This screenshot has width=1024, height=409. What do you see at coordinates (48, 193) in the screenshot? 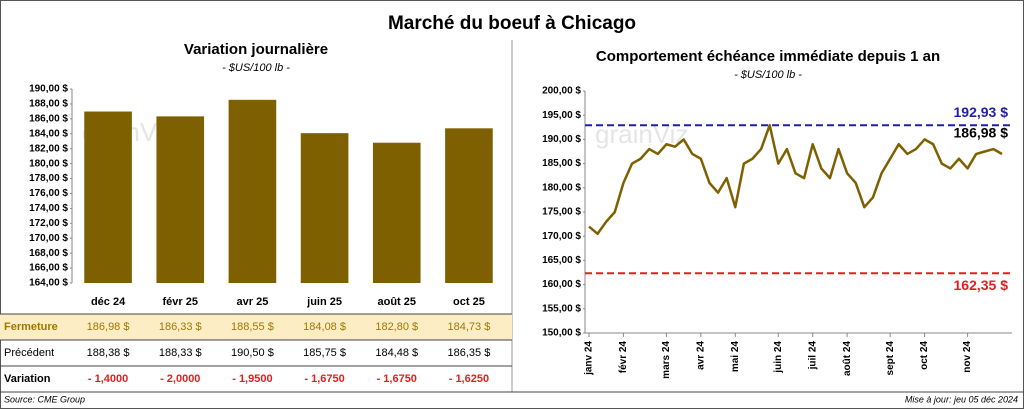
I see `y-tick-label: 176,00 $` at bounding box center [48, 193].